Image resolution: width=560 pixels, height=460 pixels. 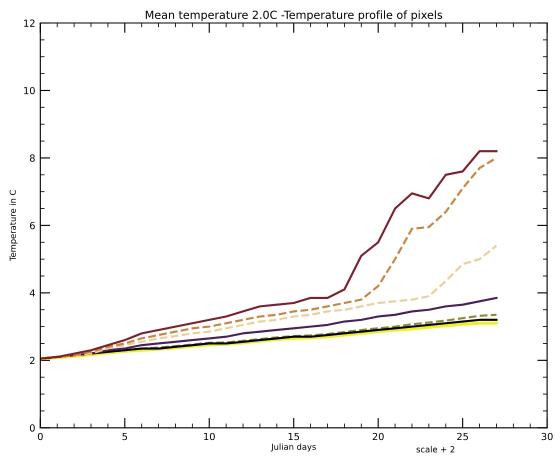 I want to click on text: scale + 2, so click(x=435, y=449).